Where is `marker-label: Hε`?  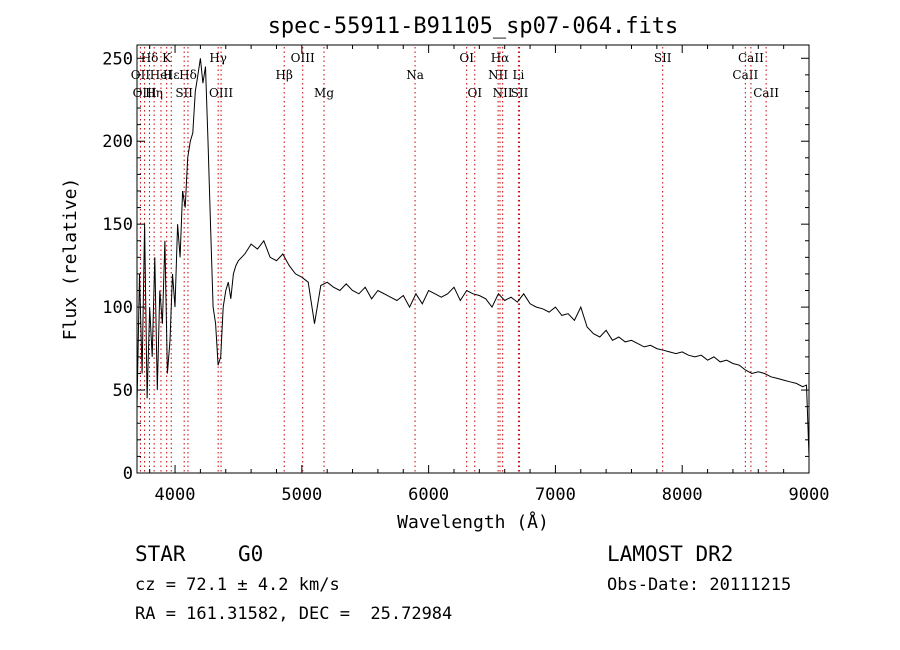 marker-label: Hε is located at coordinates (171, 75).